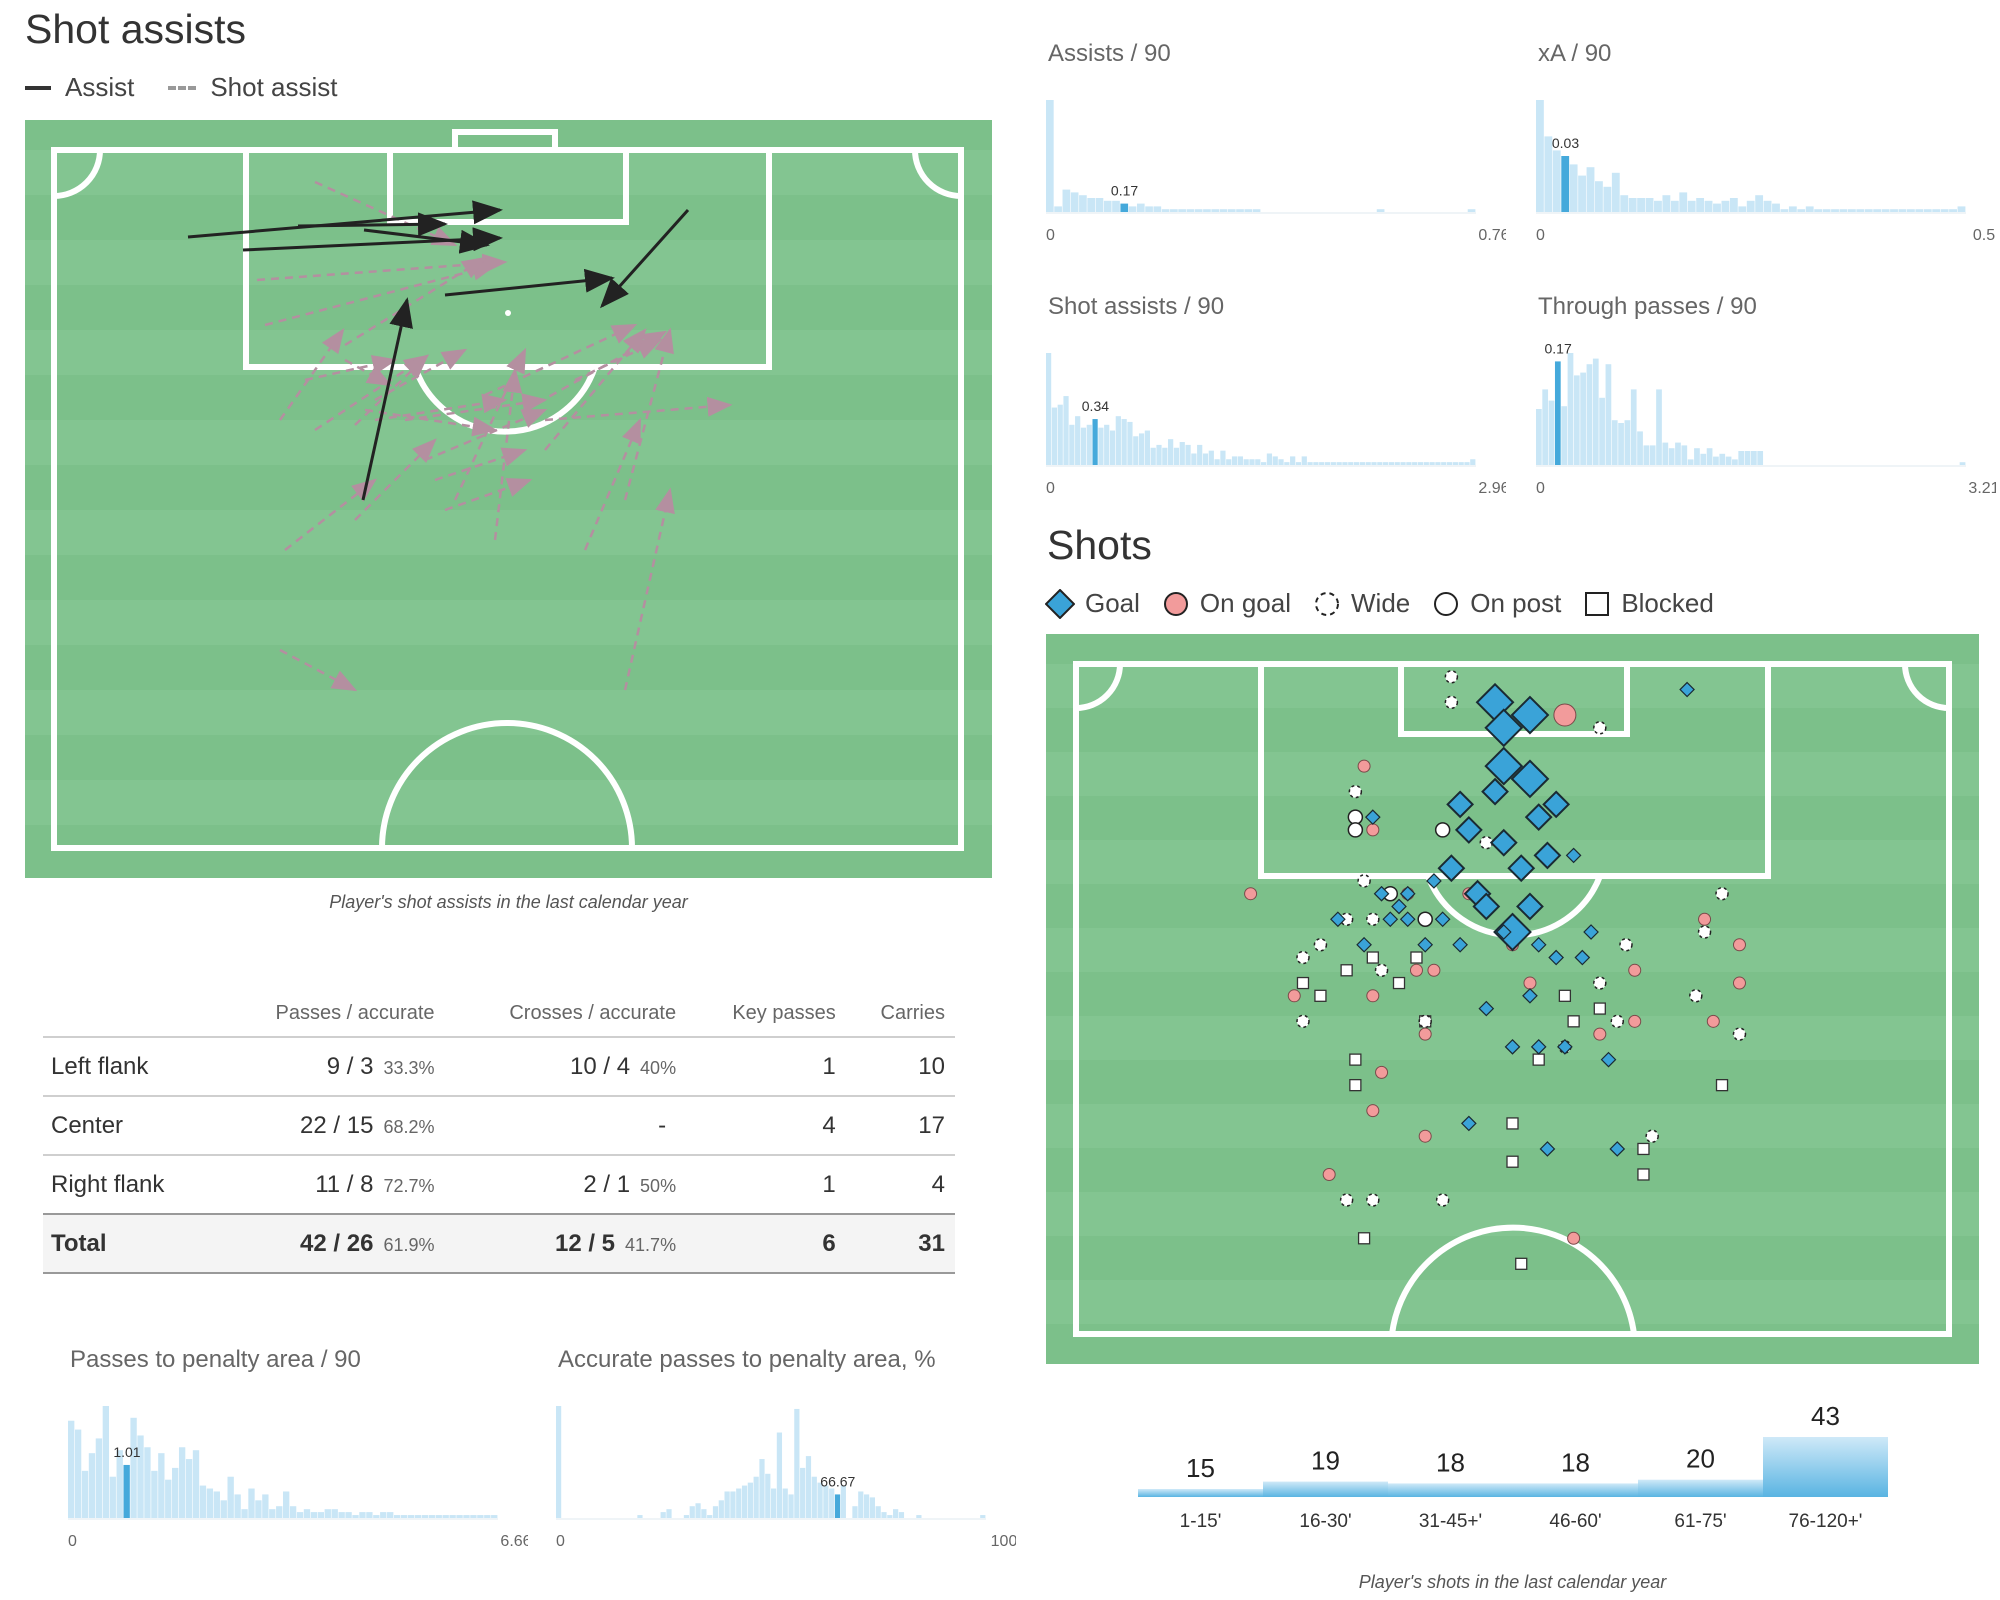 This screenshot has height=1600, width=2000. I want to click on shot-assists-chart-title: Shot assists / 90, so click(1136, 306).